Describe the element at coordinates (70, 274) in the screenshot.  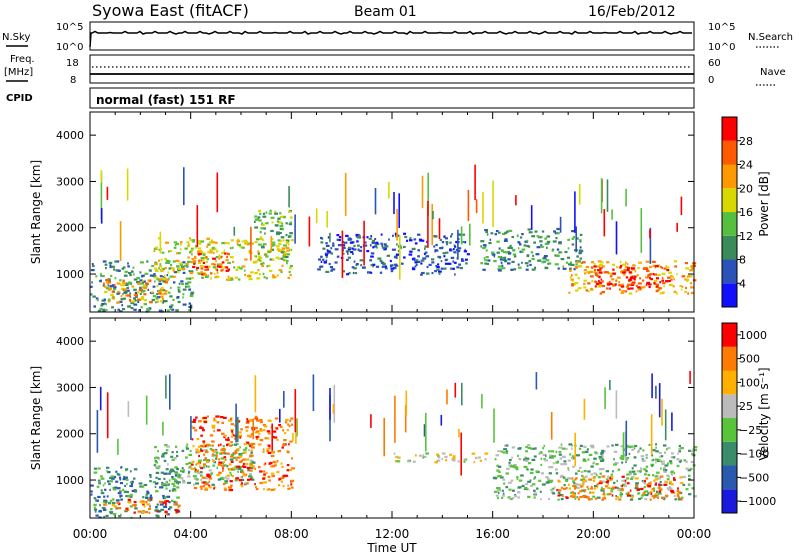
I see `y-tick-label: 1000` at that location.